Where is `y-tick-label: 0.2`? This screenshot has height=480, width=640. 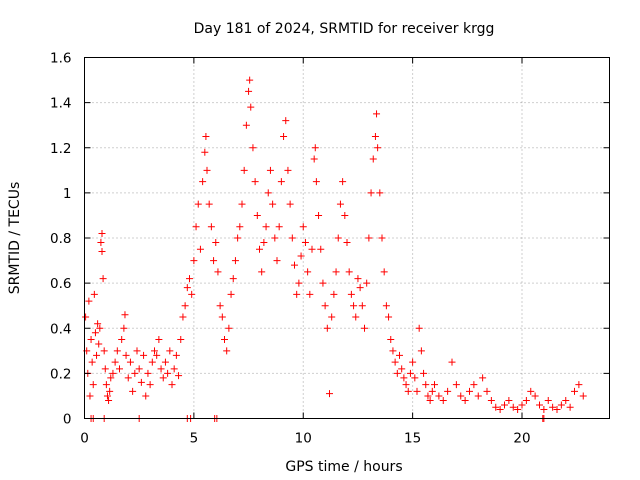 y-tick-label: 0.2 is located at coordinates (60, 374).